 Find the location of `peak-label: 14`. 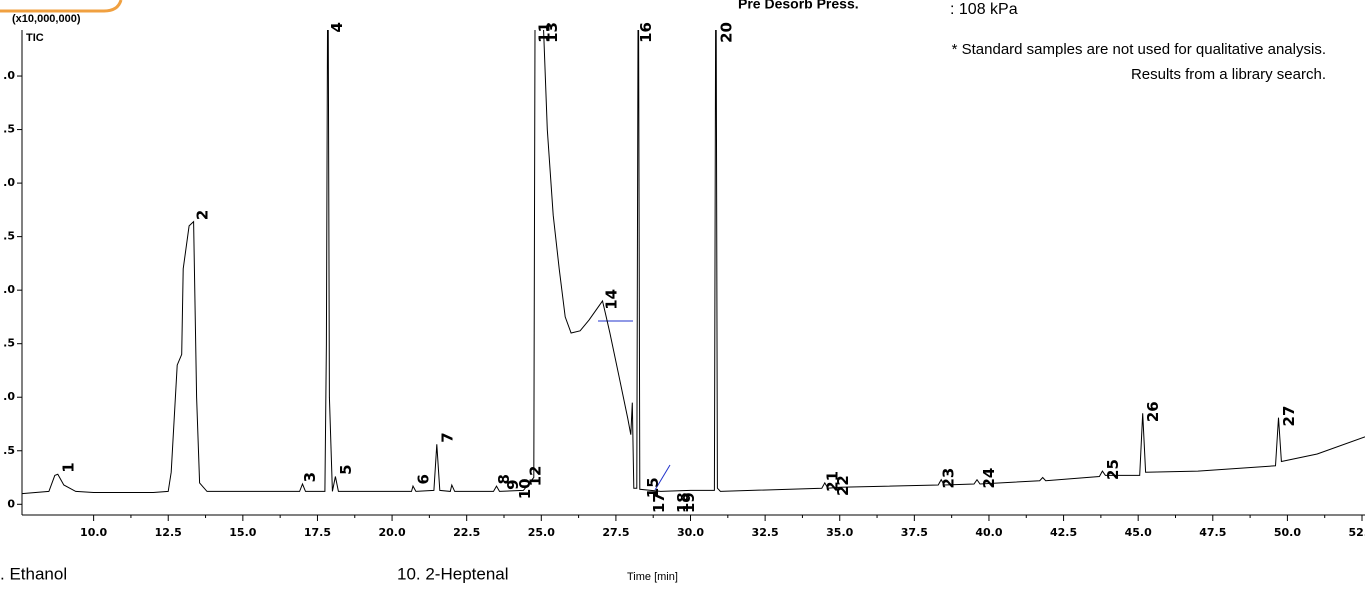

peak-label: 14 is located at coordinates (611, 299).